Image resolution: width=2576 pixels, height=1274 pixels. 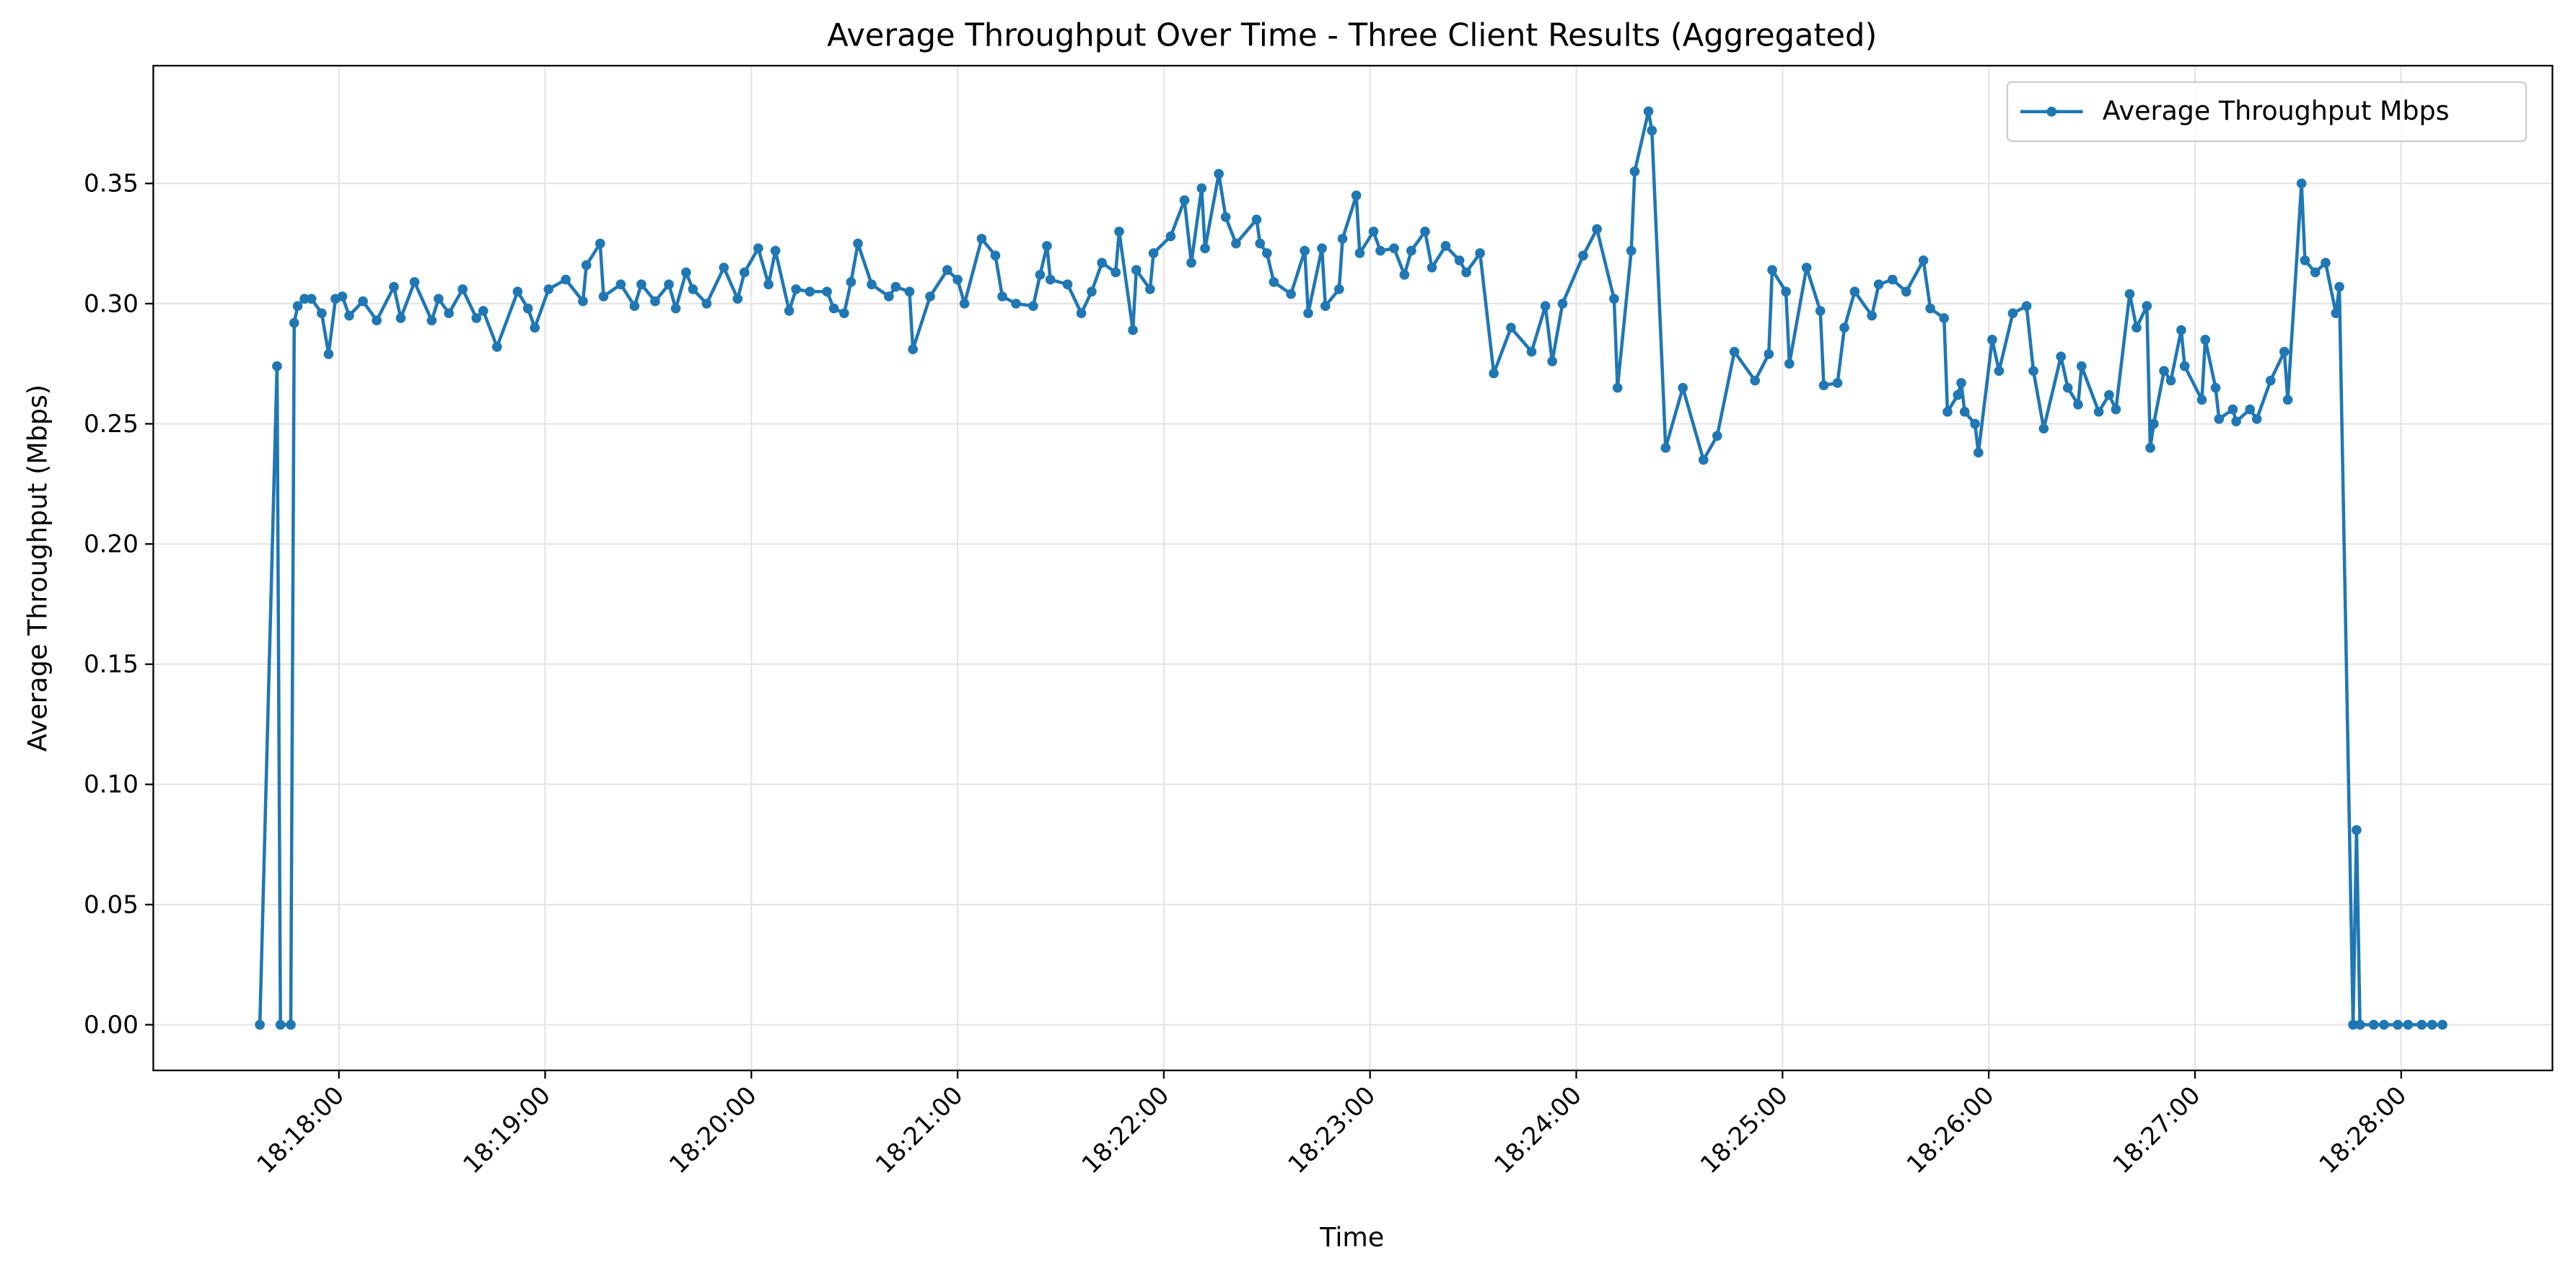 I want to click on legend-box, so click(x=2267, y=112).